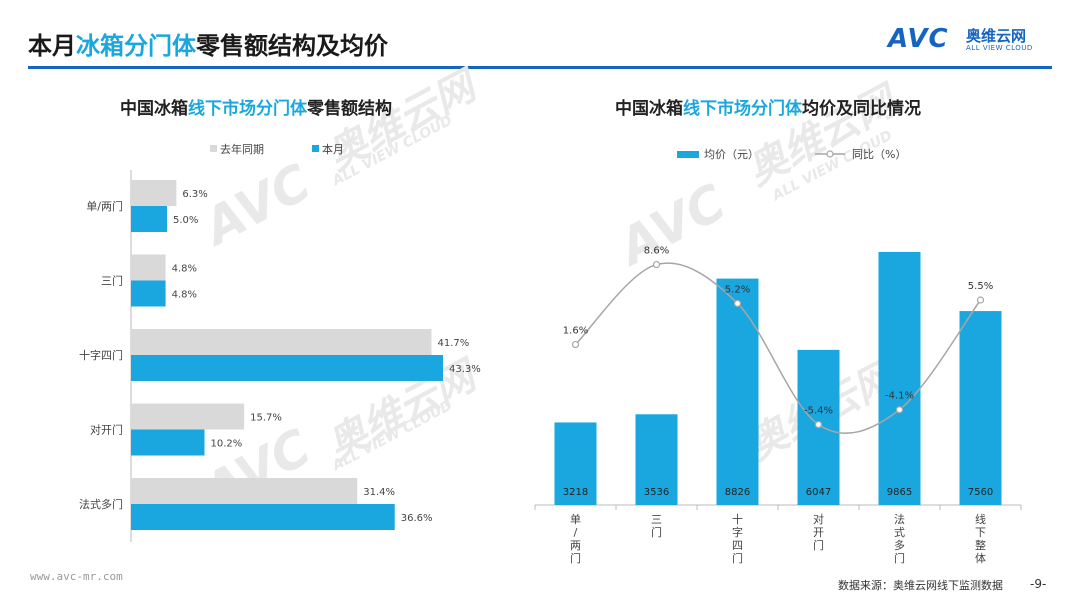 The width and height of the screenshot is (1080, 608). Describe the element at coordinates (649, 109) in the screenshot. I see `right-title-part1: 中国冰箱` at that location.